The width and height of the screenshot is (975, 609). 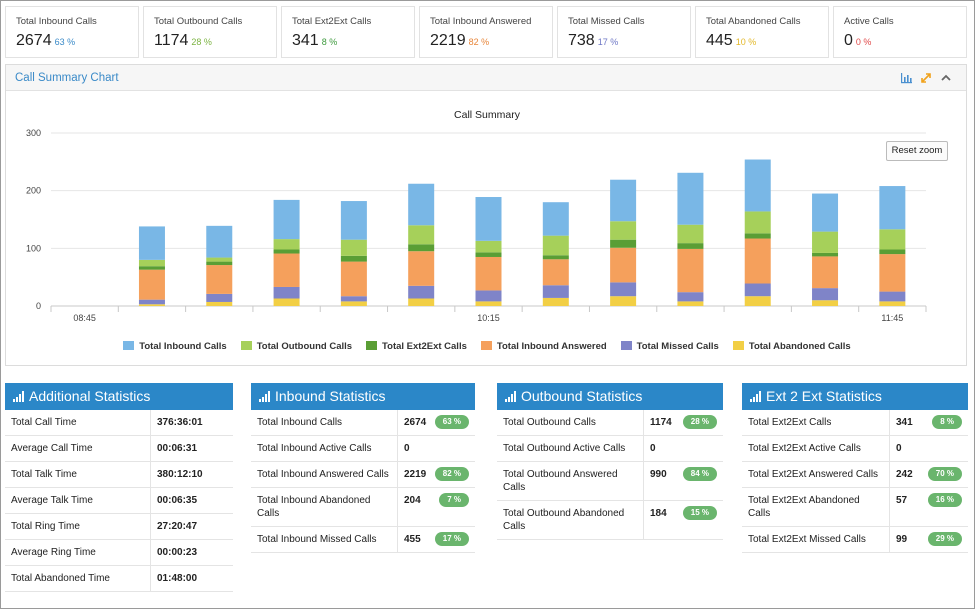 What do you see at coordinates (324, 422) in the screenshot?
I see `stat-label: Total Inbound Calls` at bounding box center [324, 422].